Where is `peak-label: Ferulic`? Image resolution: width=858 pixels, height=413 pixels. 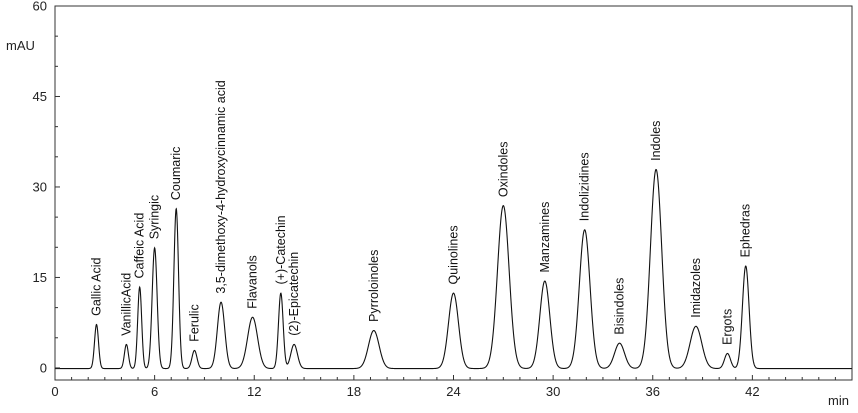 peak-label: Ferulic is located at coordinates (195, 323).